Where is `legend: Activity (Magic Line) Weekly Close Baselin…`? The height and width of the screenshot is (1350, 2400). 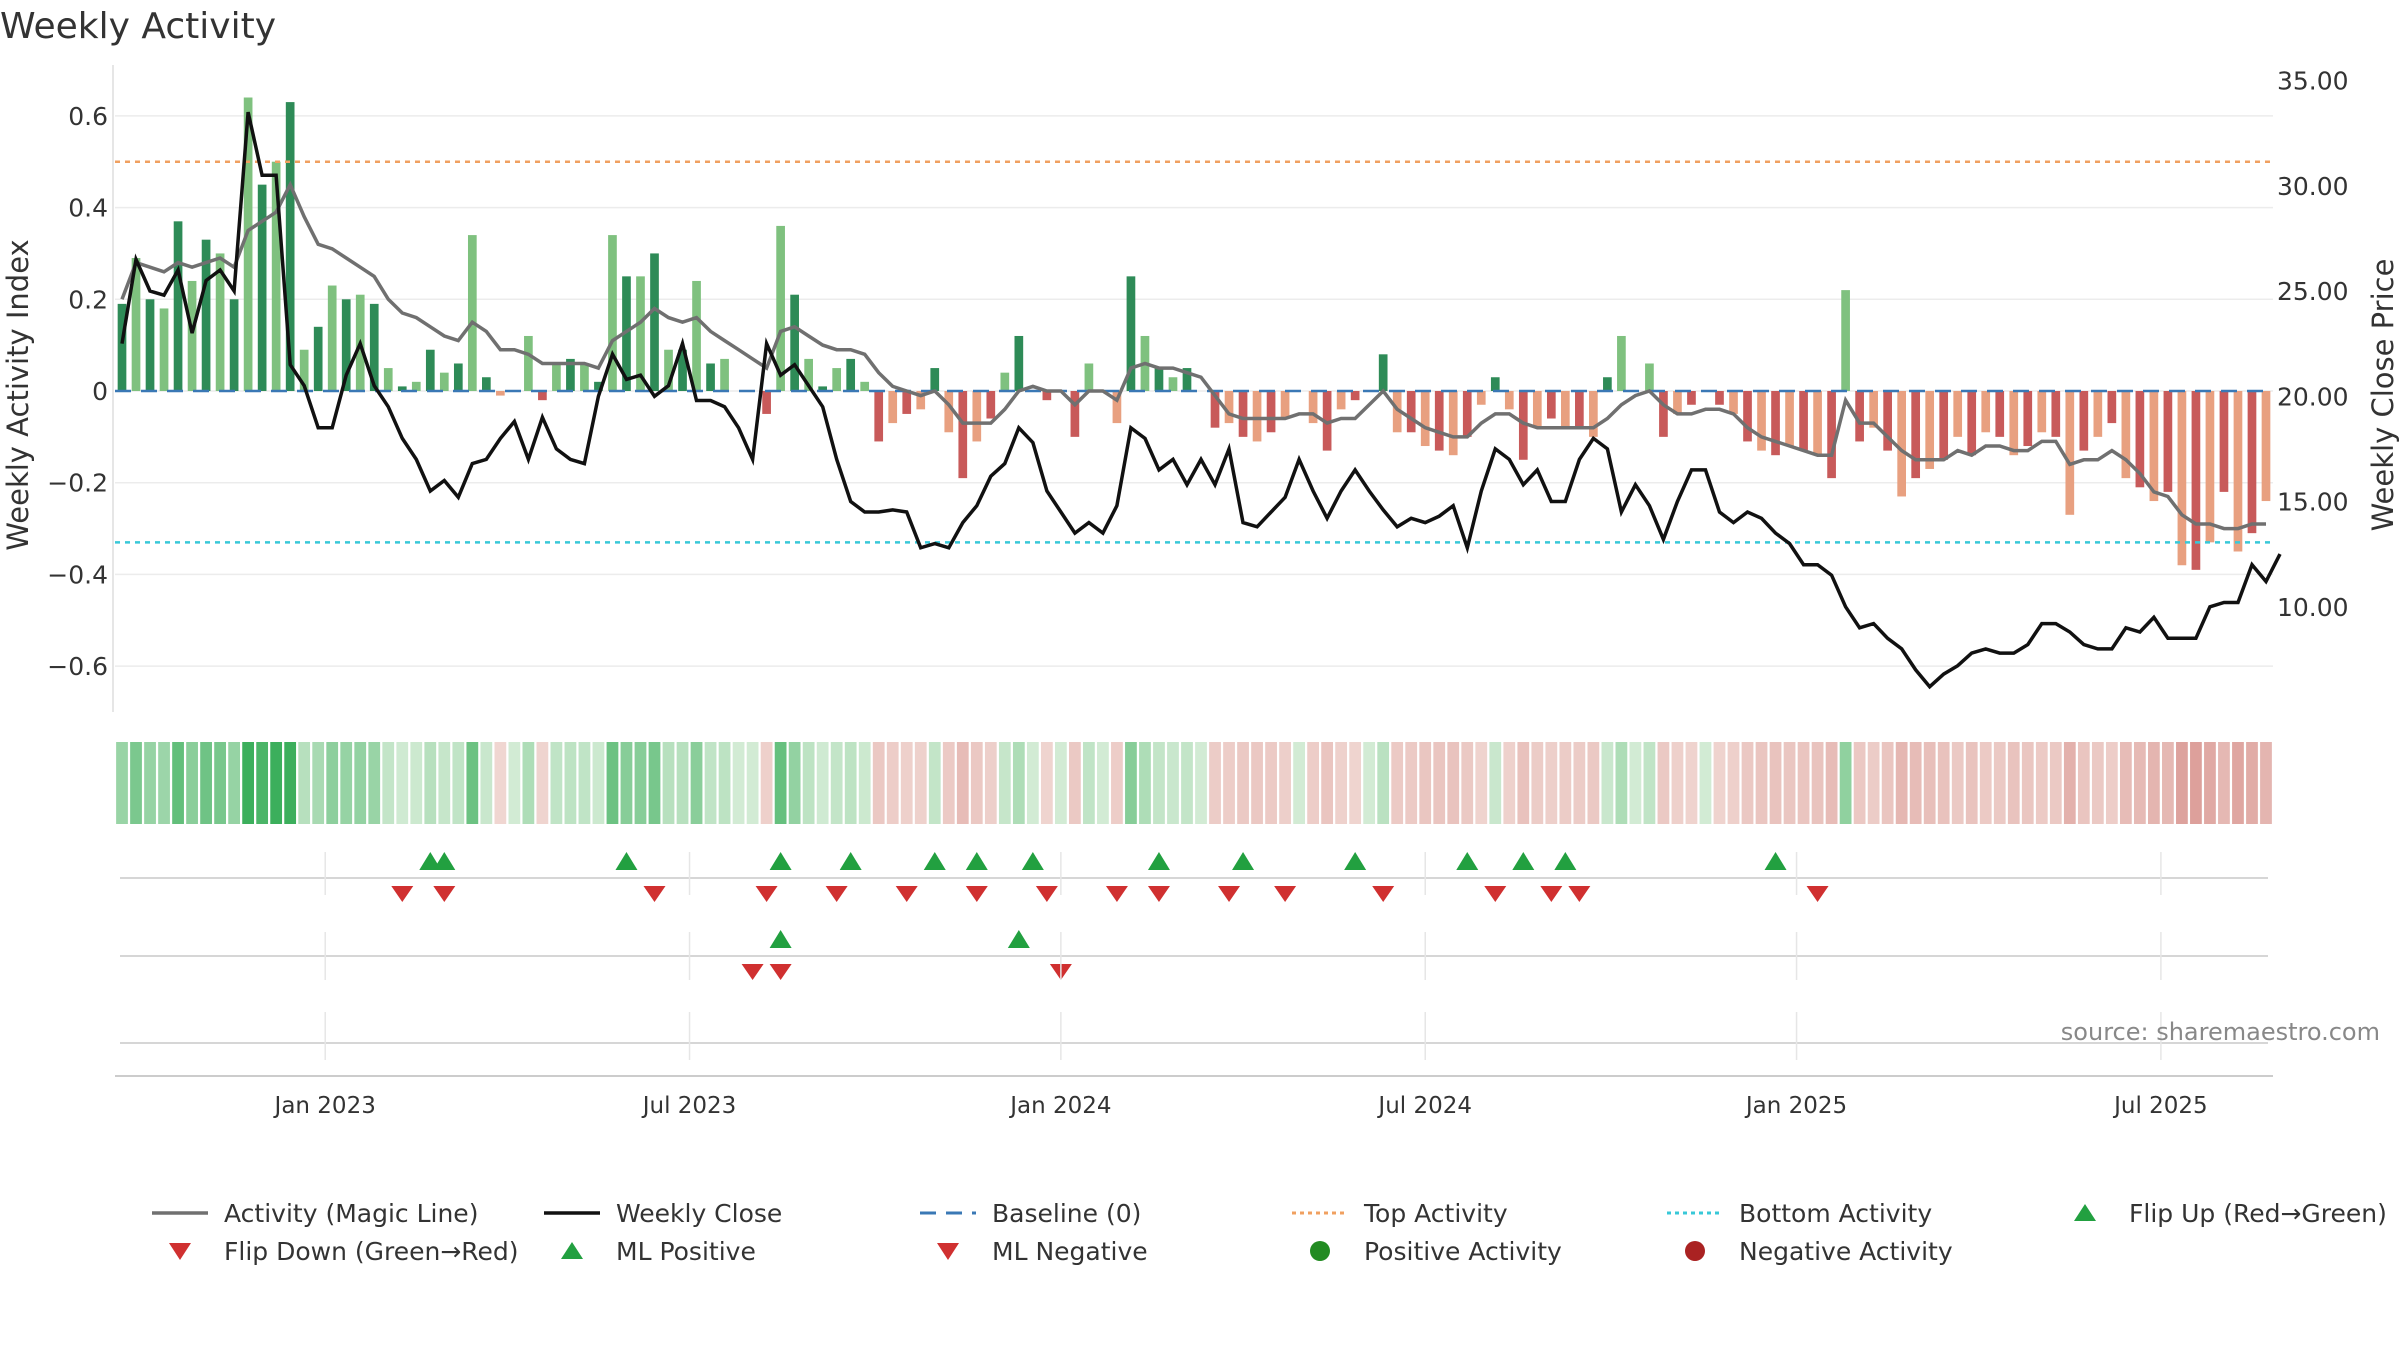
legend: Activity (Magic Line) Weekly Close Baselin… is located at coordinates (1275, 1243).